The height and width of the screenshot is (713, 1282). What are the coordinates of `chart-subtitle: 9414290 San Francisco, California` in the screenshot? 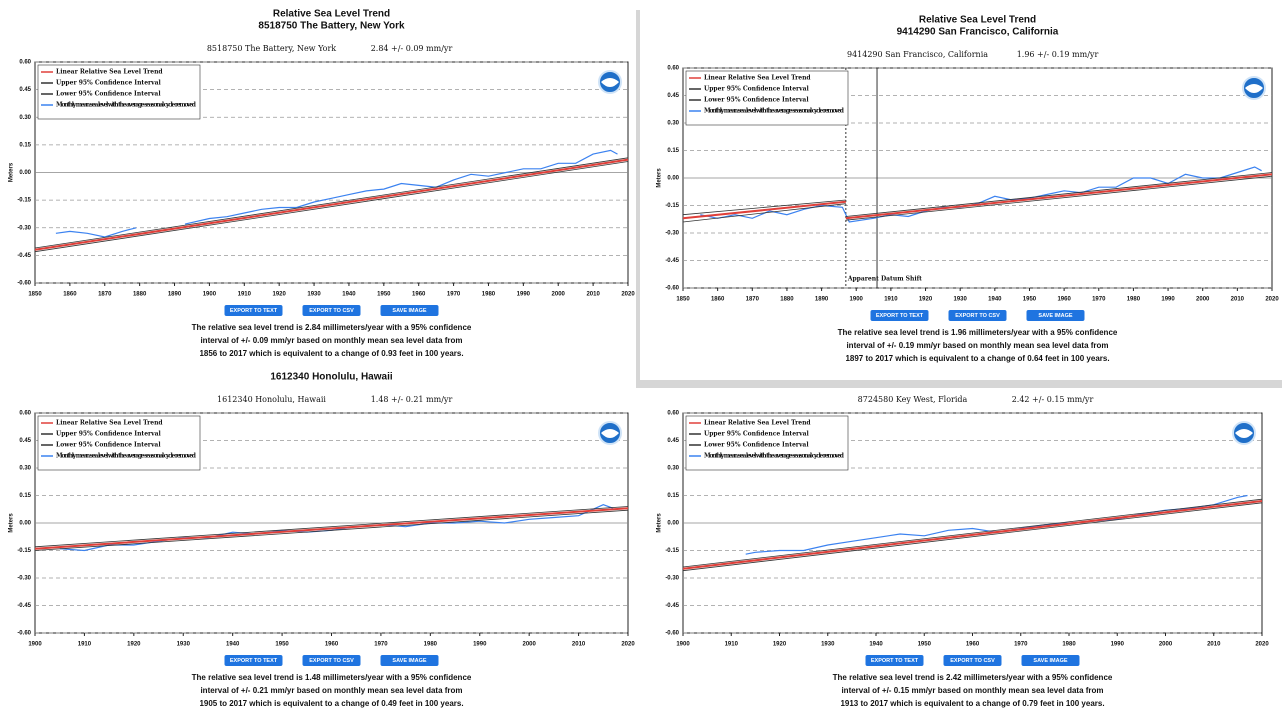 It's located at (978, 32).